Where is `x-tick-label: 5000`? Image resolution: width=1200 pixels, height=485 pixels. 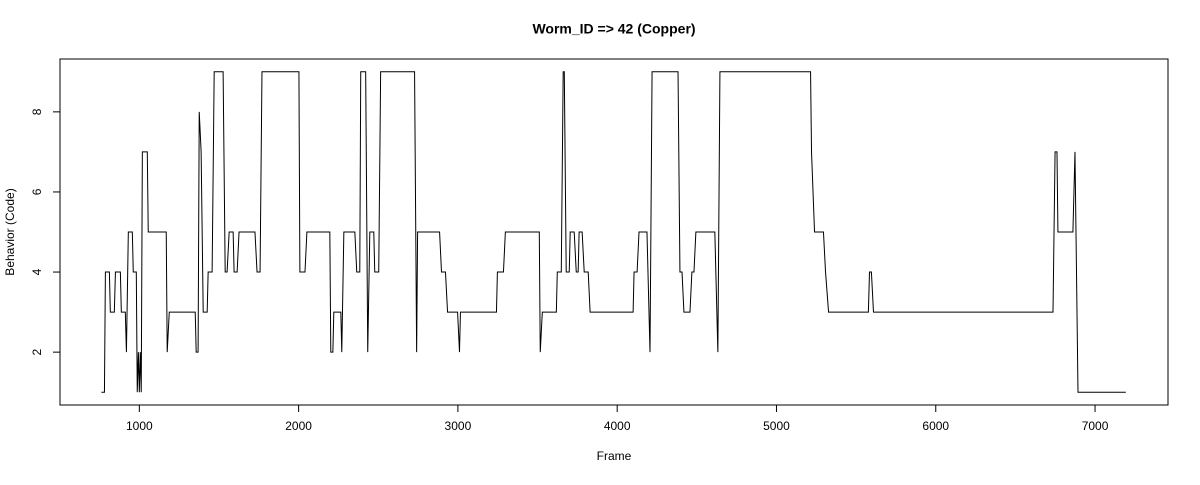
x-tick-label: 5000 is located at coordinates (776, 426).